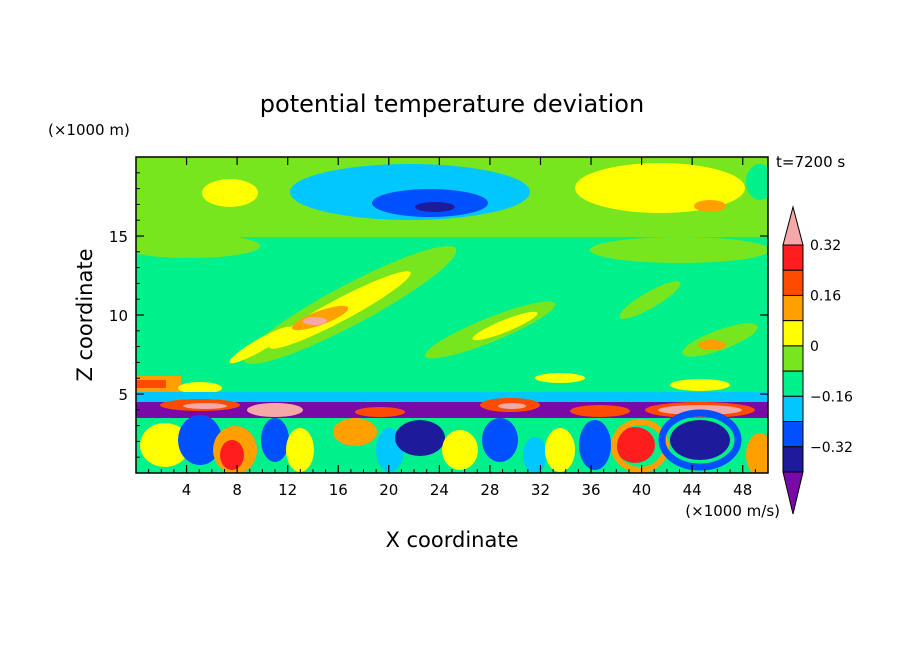 This screenshot has width=904, height=654. Describe the element at coordinates (187, 490) in the screenshot. I see `x-tick-label: 4` at that location.